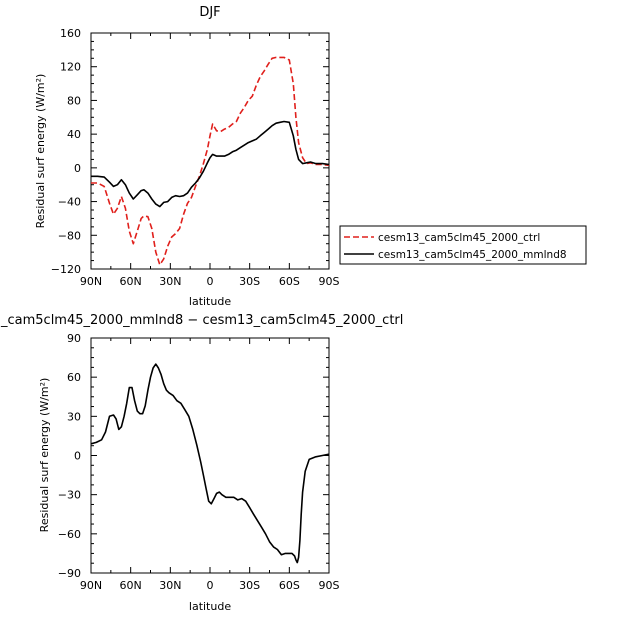  I want to click on bottom-y-tick-label: 0, so click(77, 456).